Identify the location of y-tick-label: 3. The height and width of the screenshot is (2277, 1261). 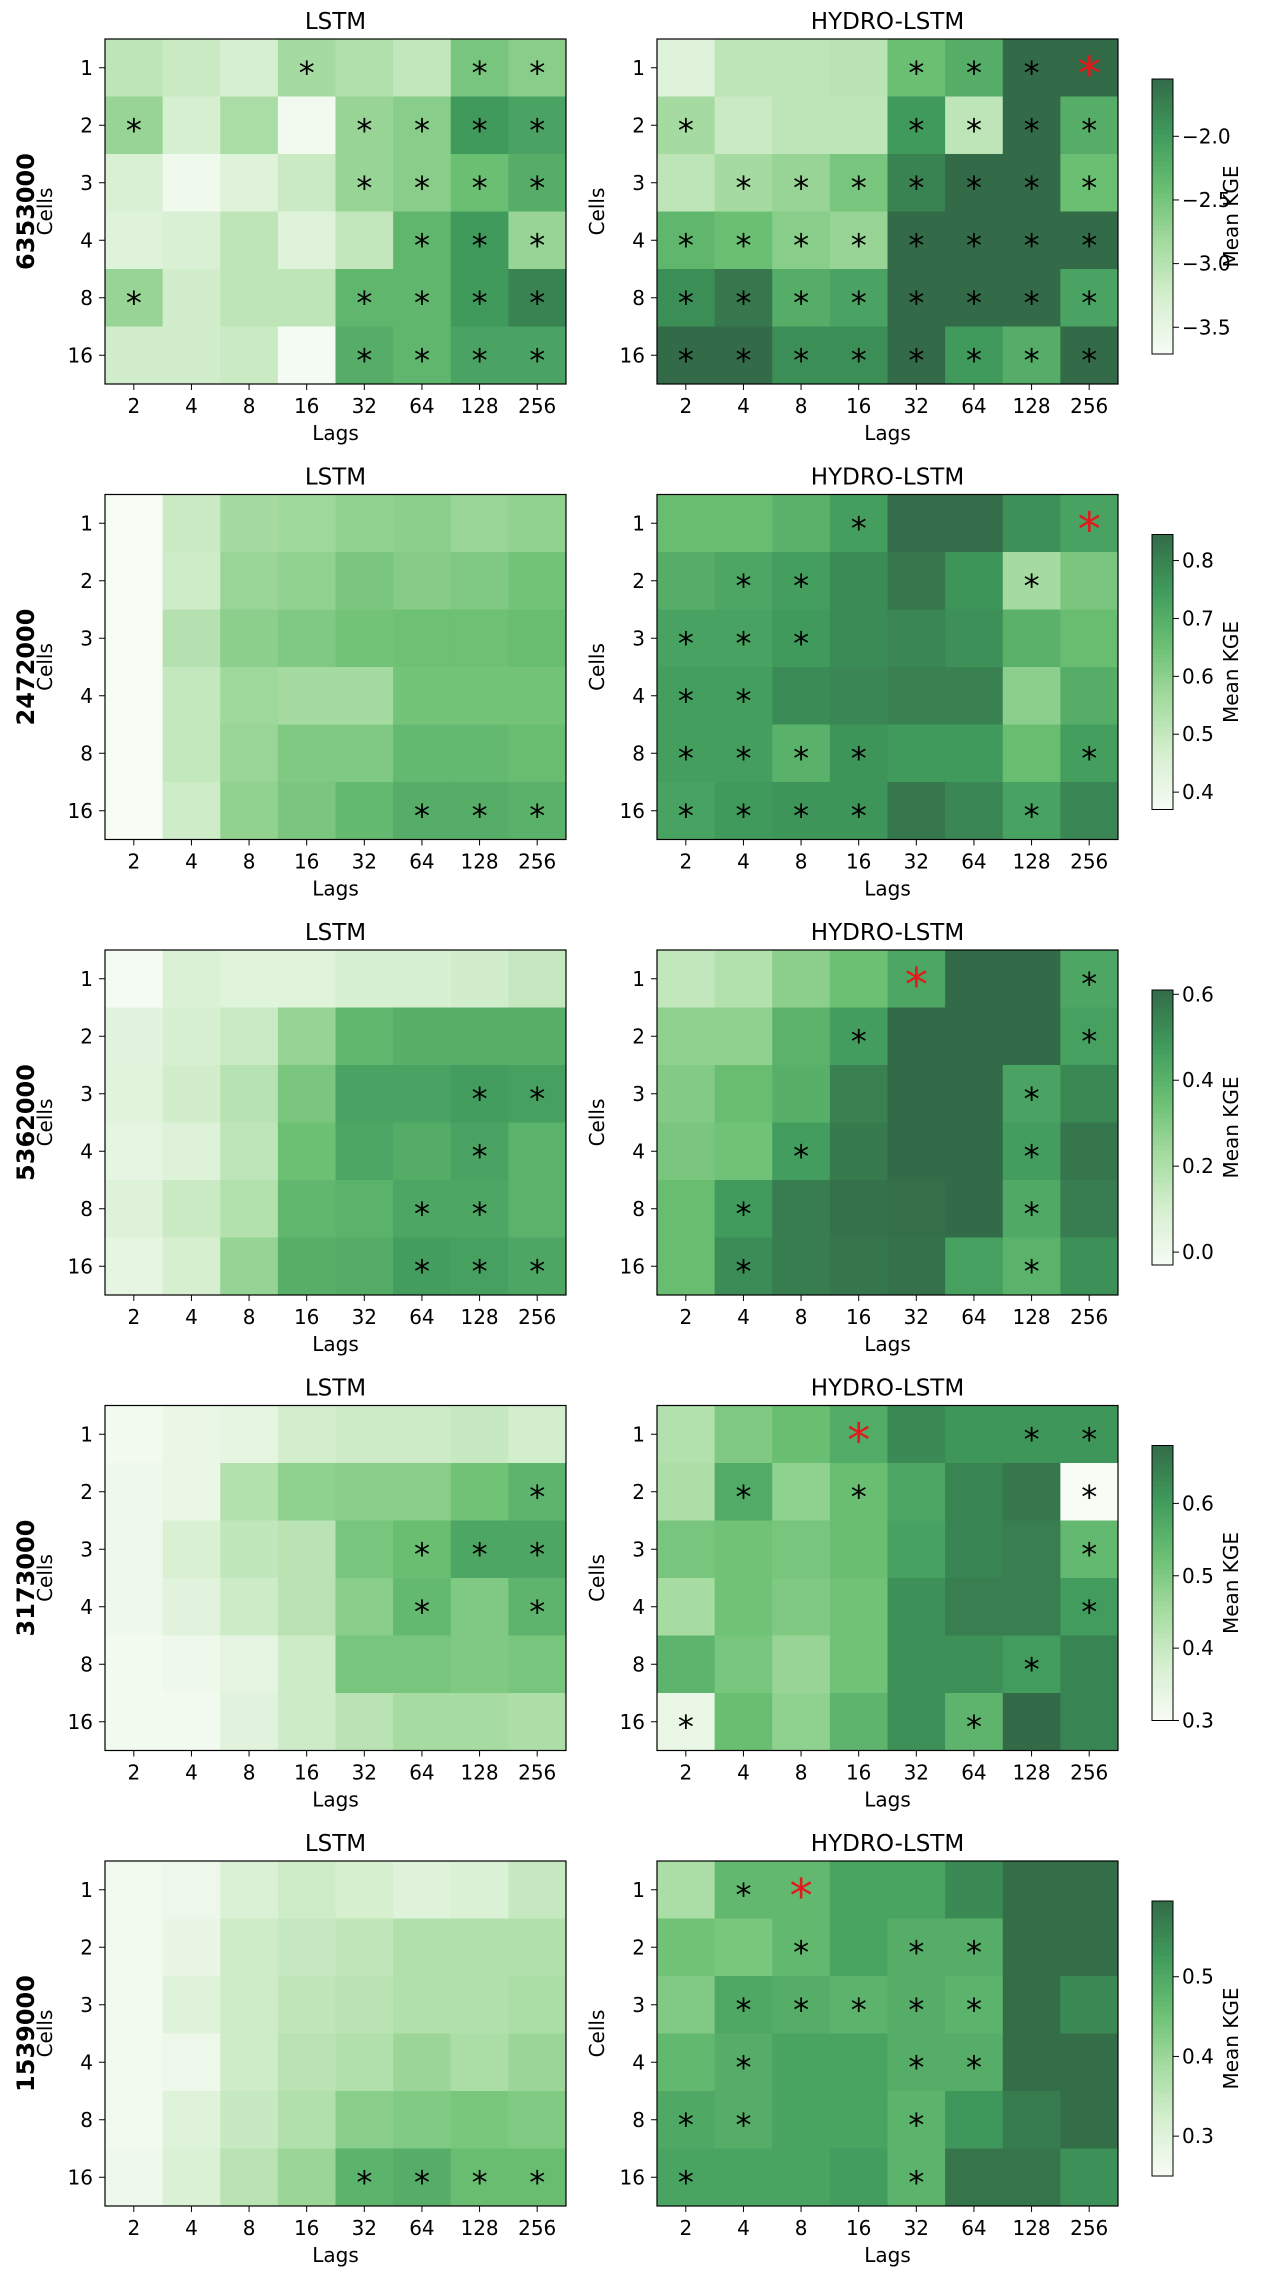
(638, 183).